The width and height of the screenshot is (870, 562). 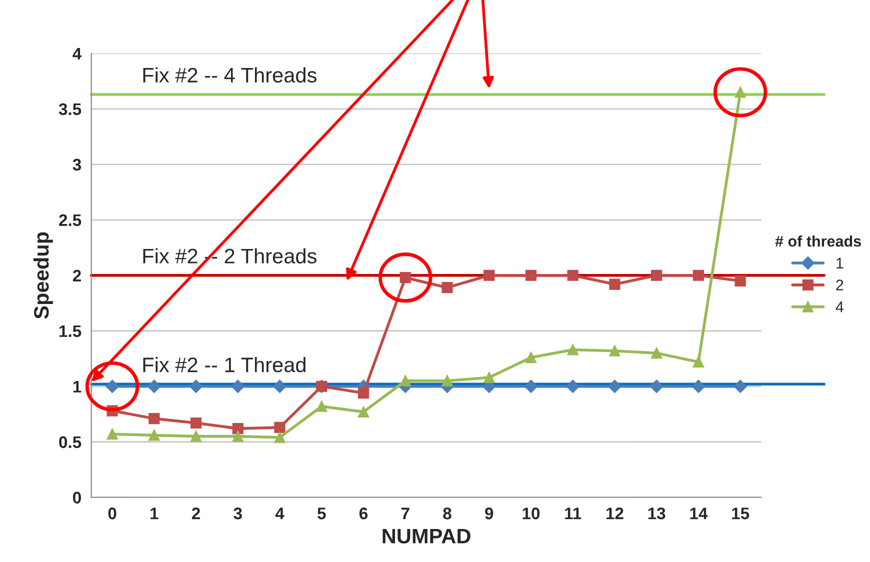 What do you see at coordinates (741, 514) in the screenshot?
I see `x-tick-label: 15` at bounding box center [741, 514].